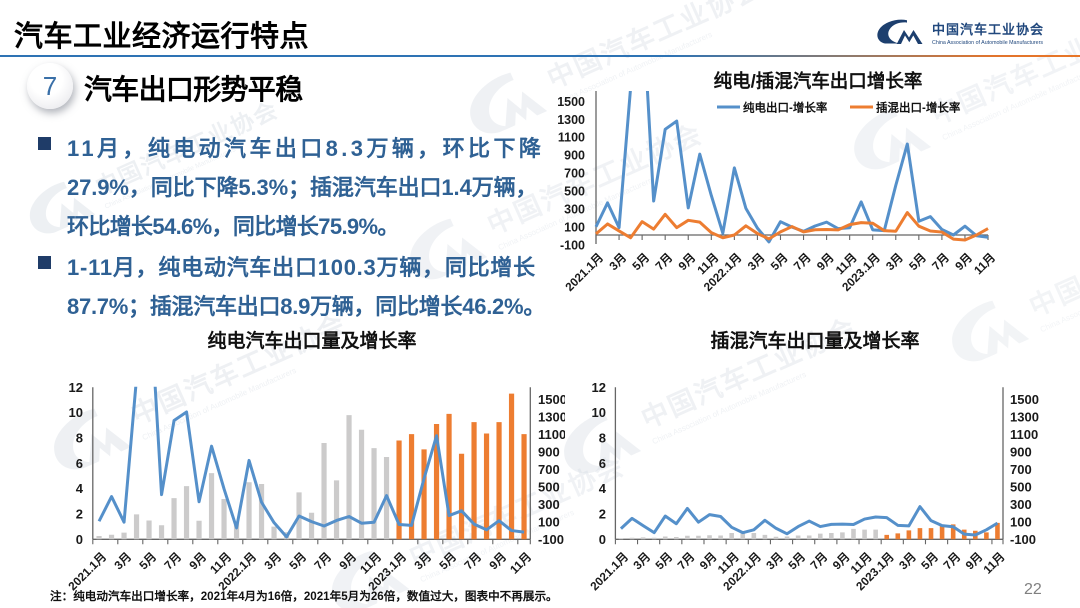  What do you see at coordinates (785, 108) in the screenshot?
I see `svg-text: 纯电出口-增长率` at bounding box center [785, 108].